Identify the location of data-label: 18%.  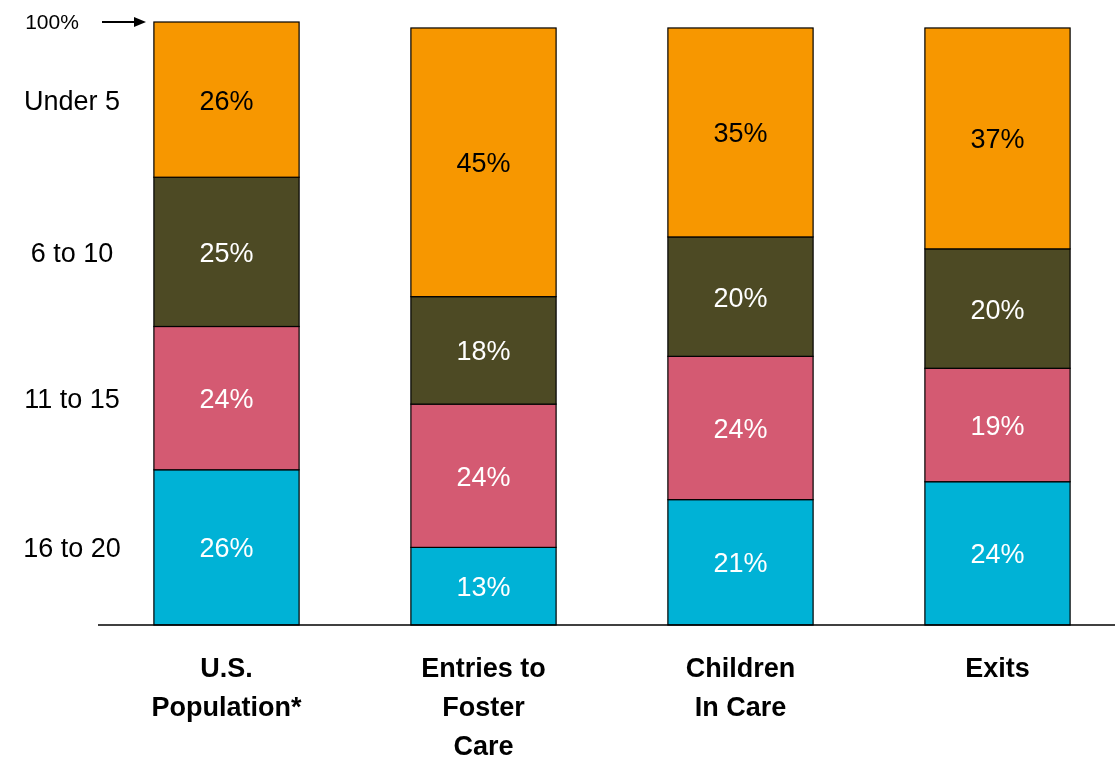
(483, 351).